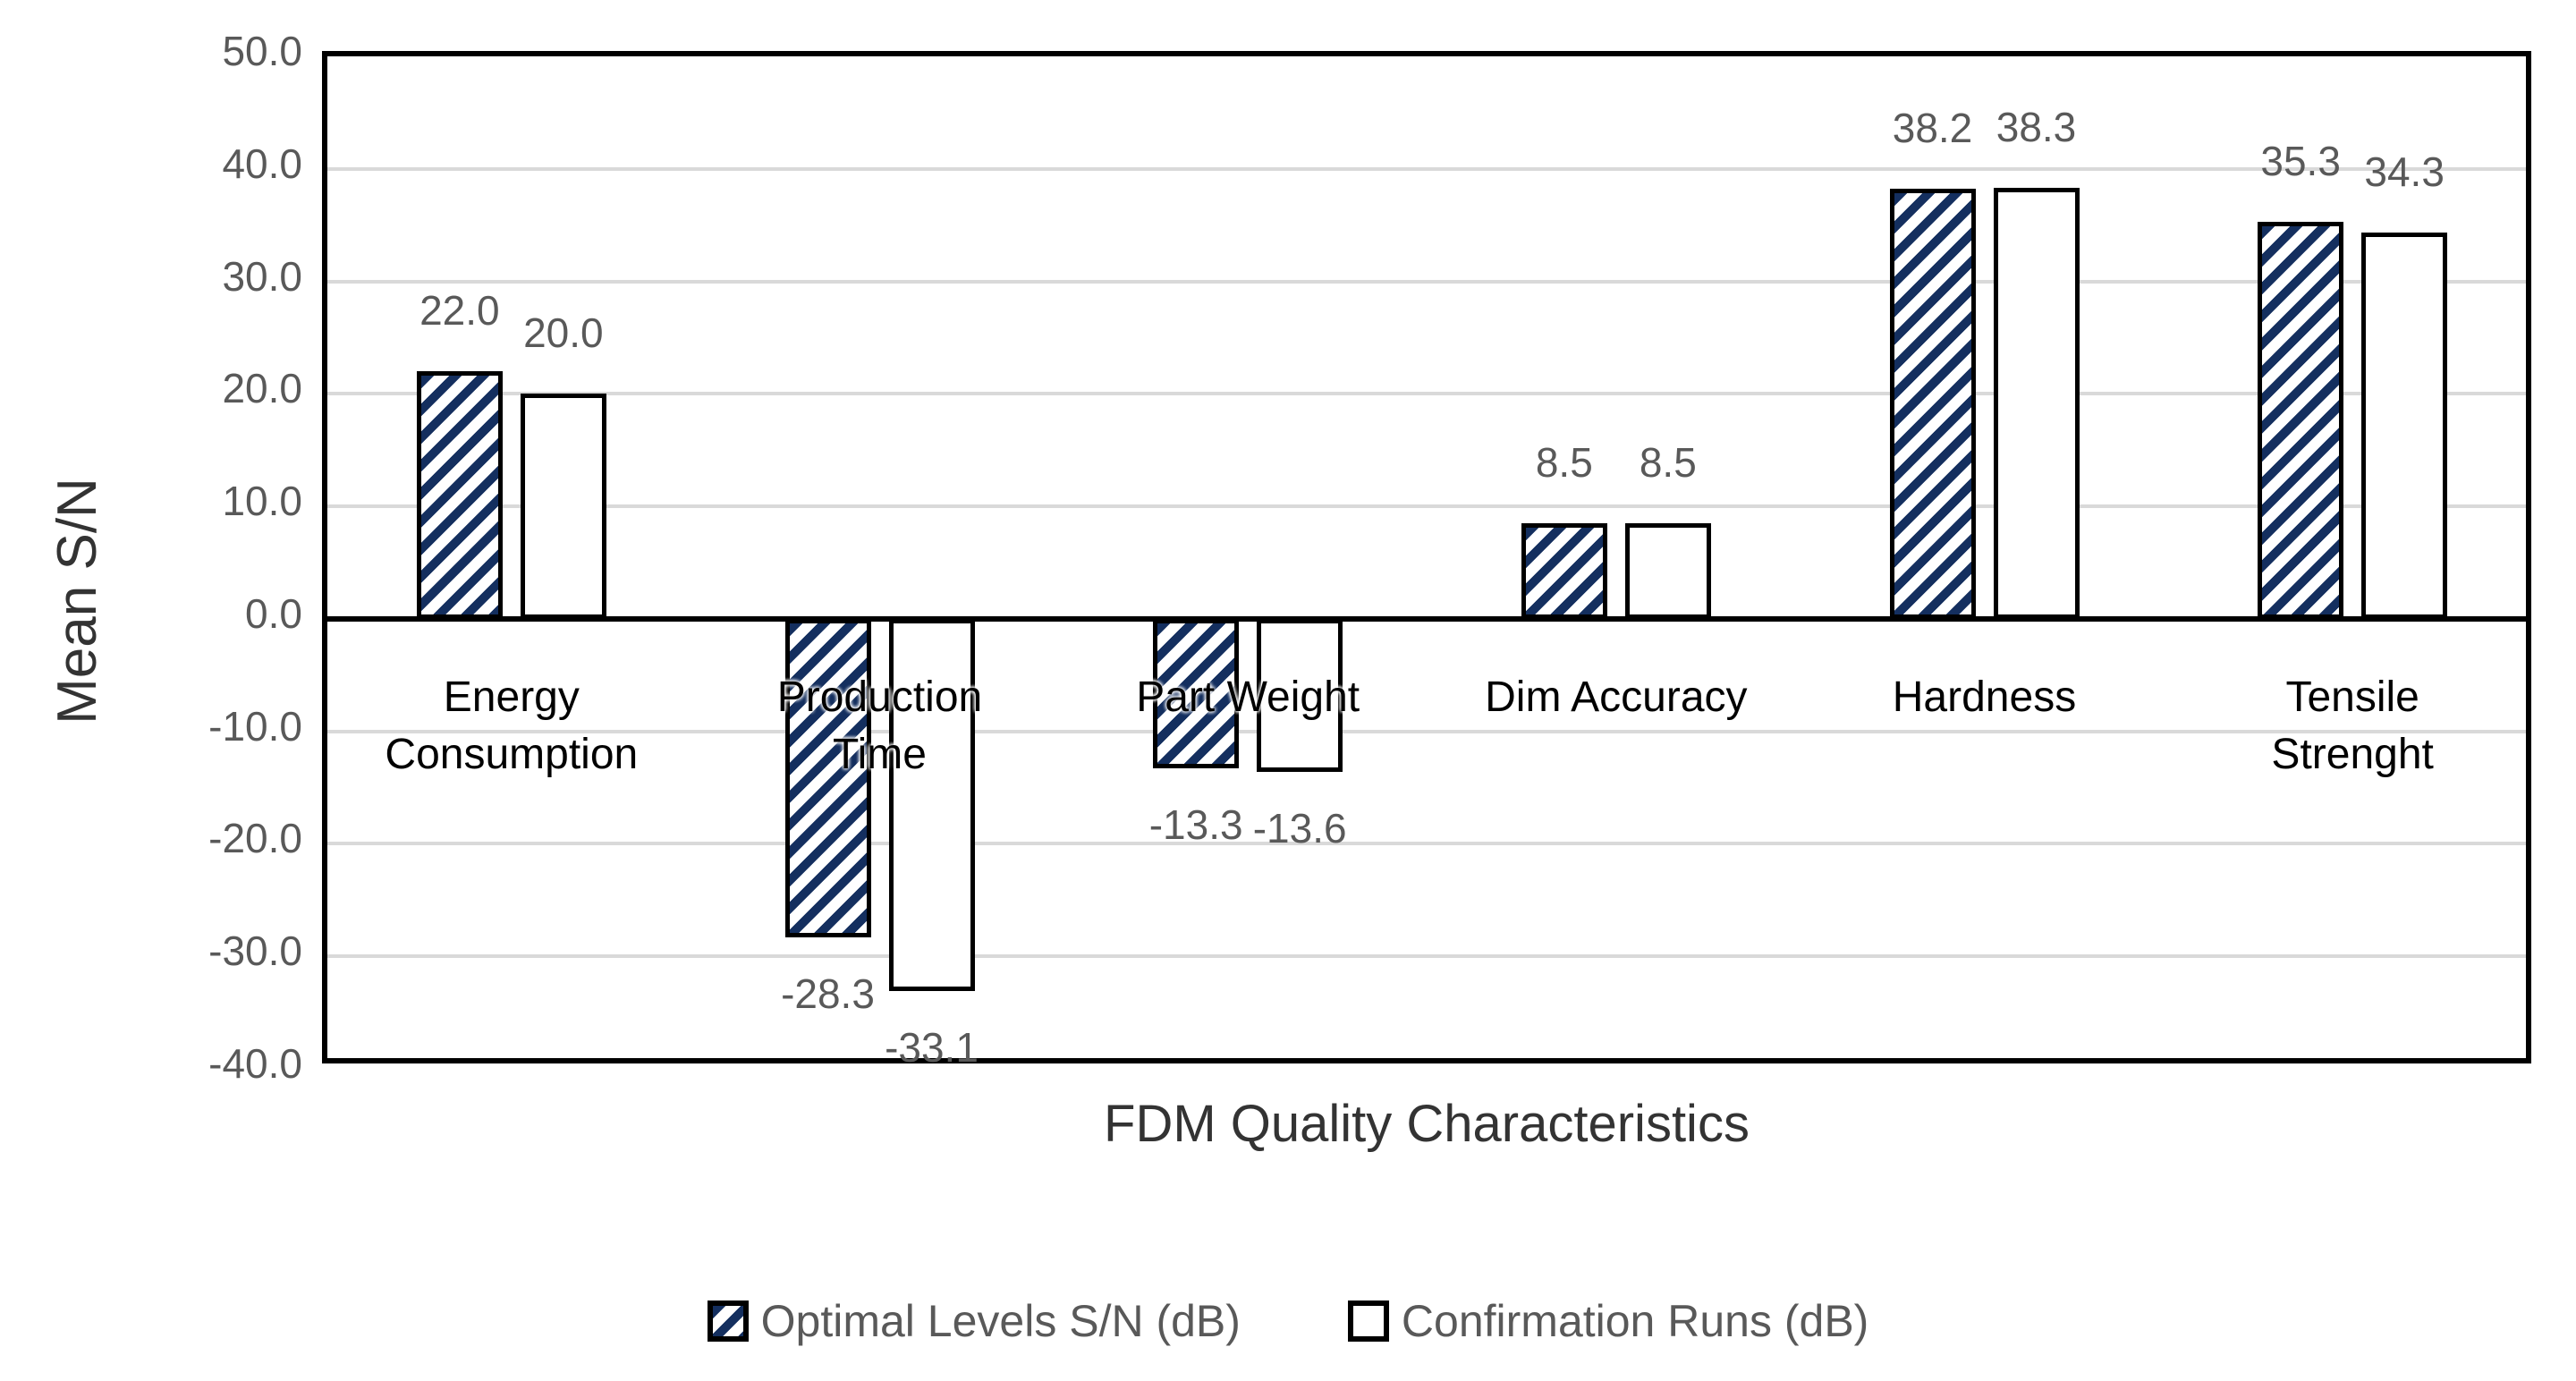  I want to click on category-label: Part Weight, so click(1248, 697).